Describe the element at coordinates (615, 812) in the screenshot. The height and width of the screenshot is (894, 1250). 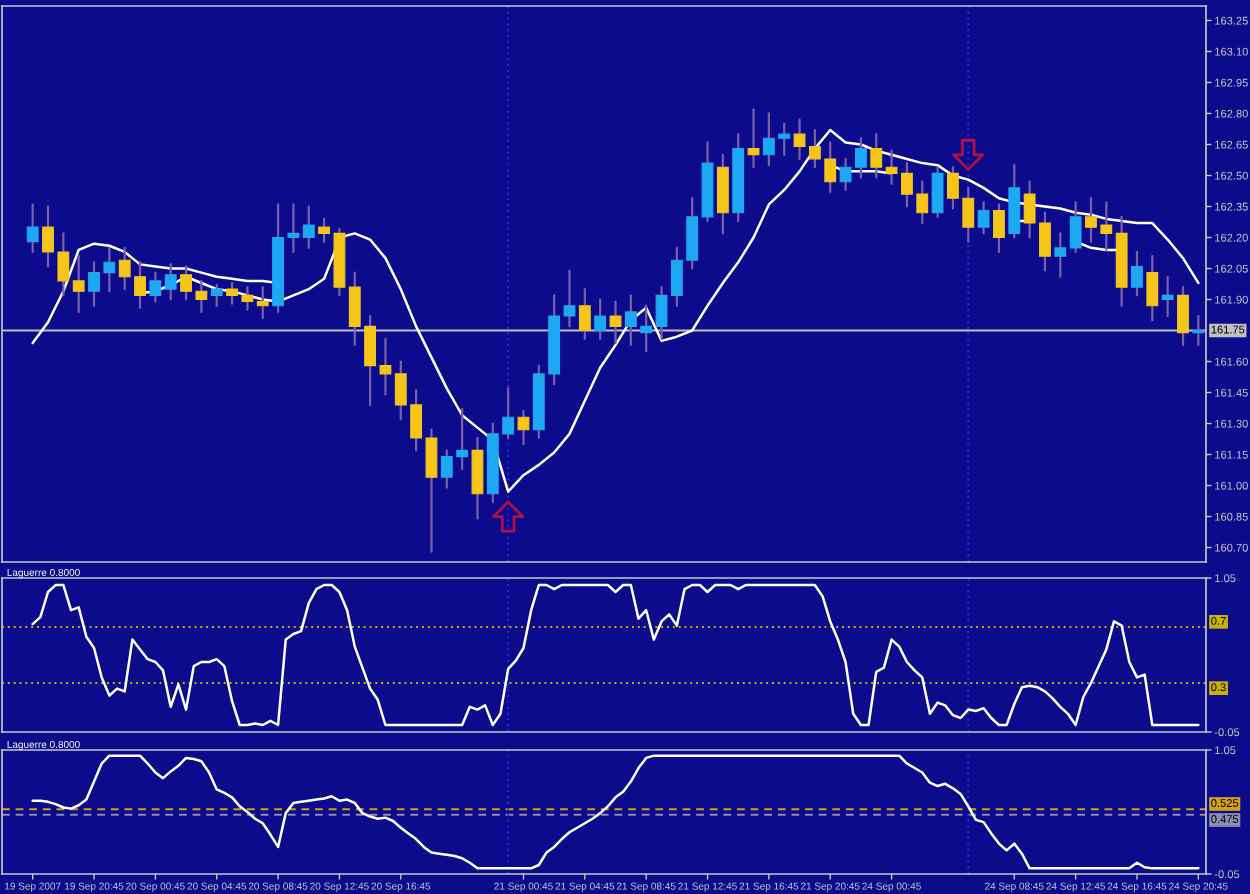
I see `line-series` at that location.